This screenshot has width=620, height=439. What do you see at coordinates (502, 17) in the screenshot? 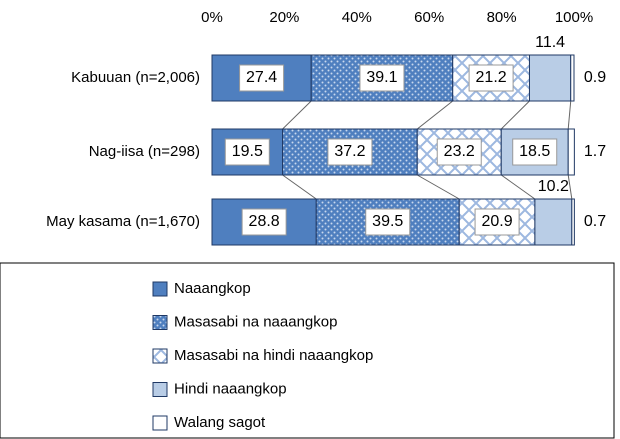
I see `x-tick-label: 80%` at bounding box center [502, 17].